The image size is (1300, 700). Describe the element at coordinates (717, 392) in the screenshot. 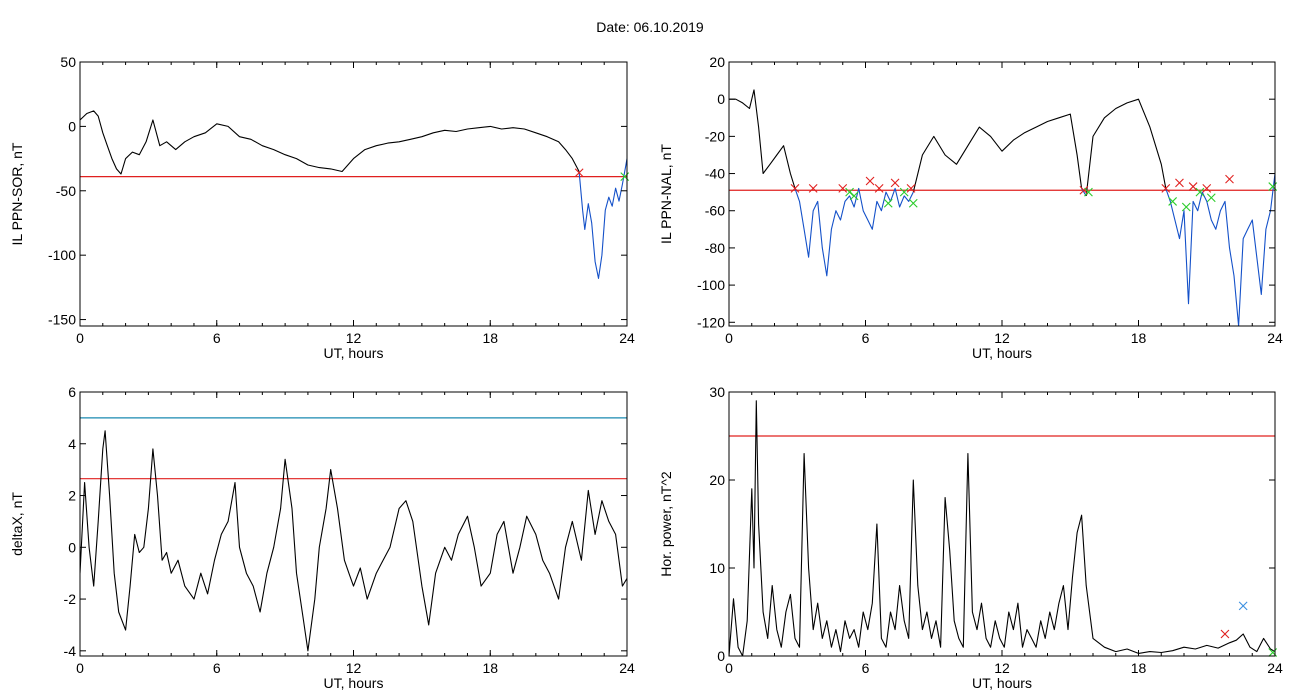

I see `y-tick-label: 30` at that location.